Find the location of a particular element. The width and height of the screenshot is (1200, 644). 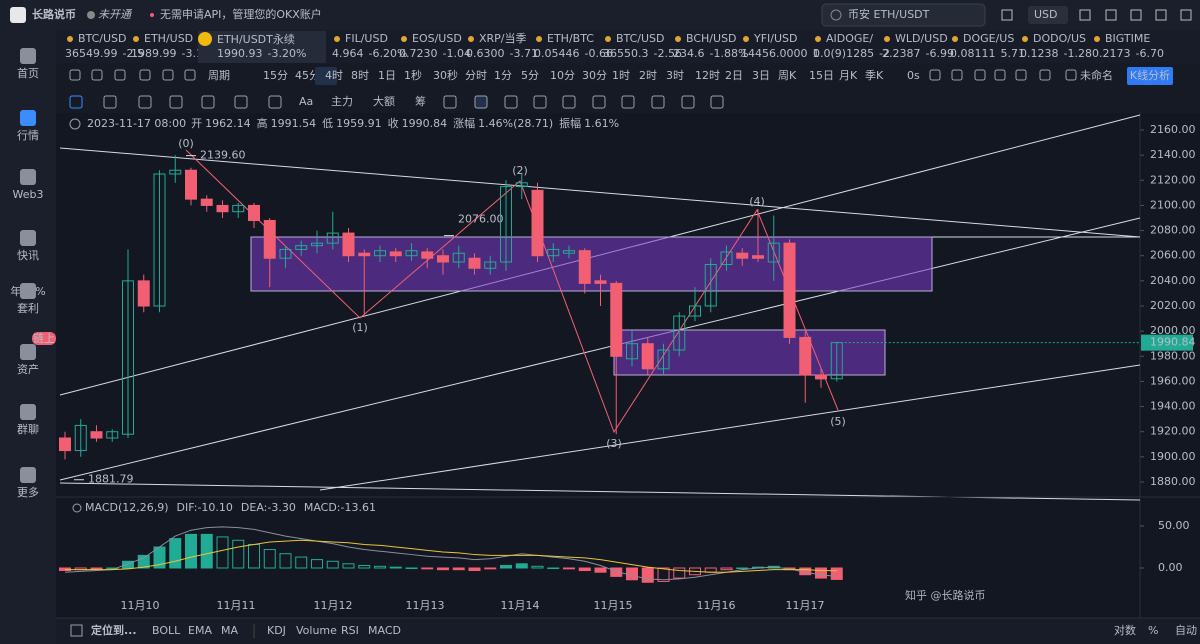

tool-label: 筹 is located at coordinates (420, 101).